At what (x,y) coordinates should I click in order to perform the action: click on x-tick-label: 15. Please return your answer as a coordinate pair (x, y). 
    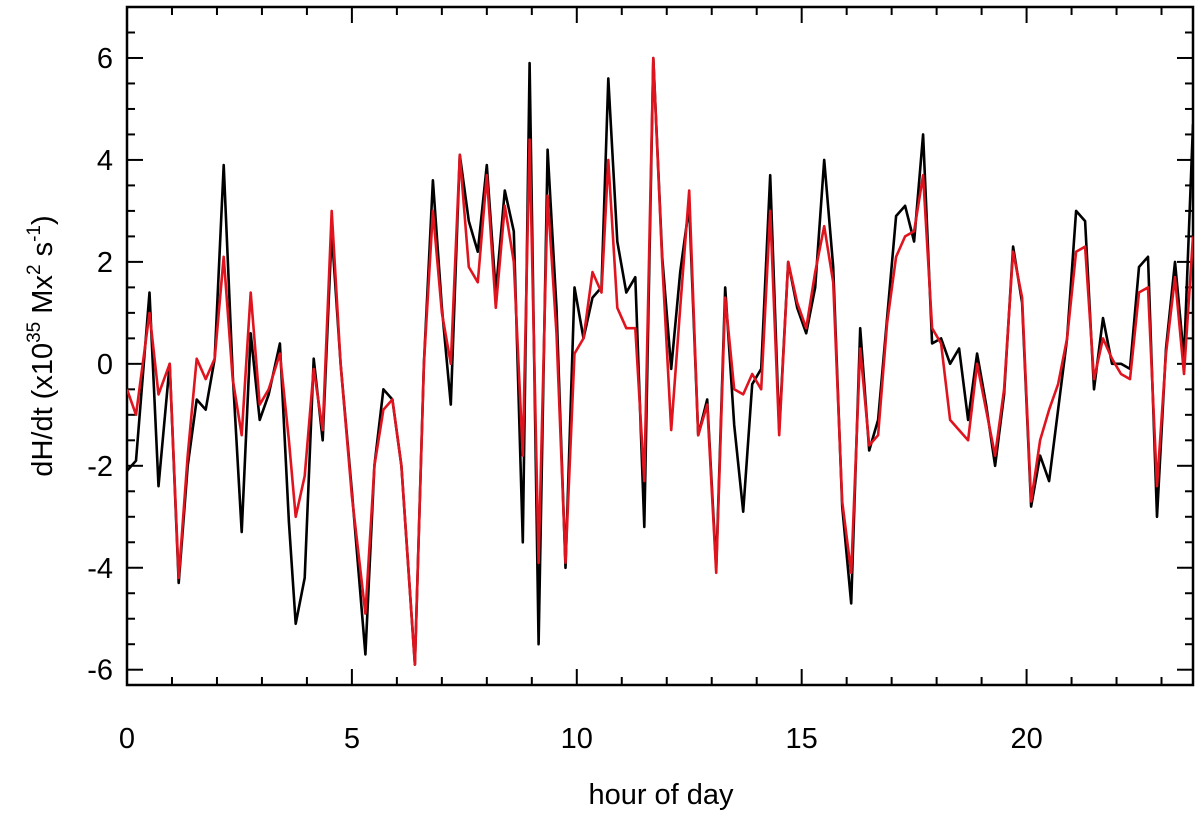
    Looking at the image, I should click on (802, 739).